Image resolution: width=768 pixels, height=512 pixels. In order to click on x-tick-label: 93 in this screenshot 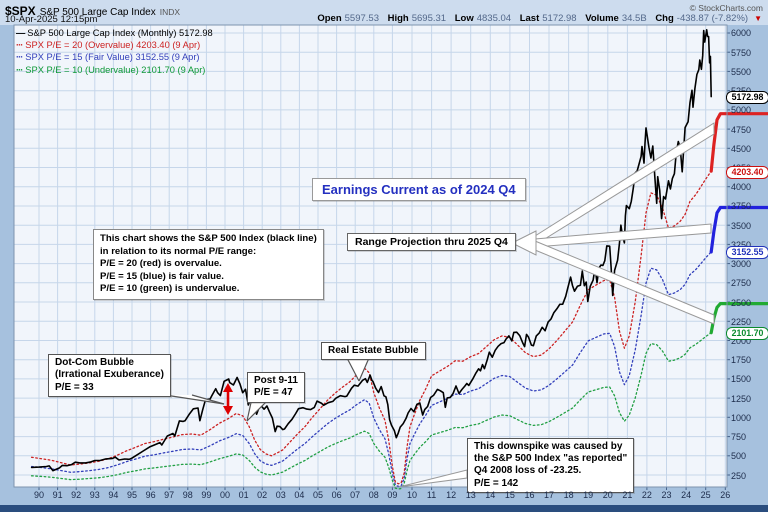, I will do `click(94, 495)`.